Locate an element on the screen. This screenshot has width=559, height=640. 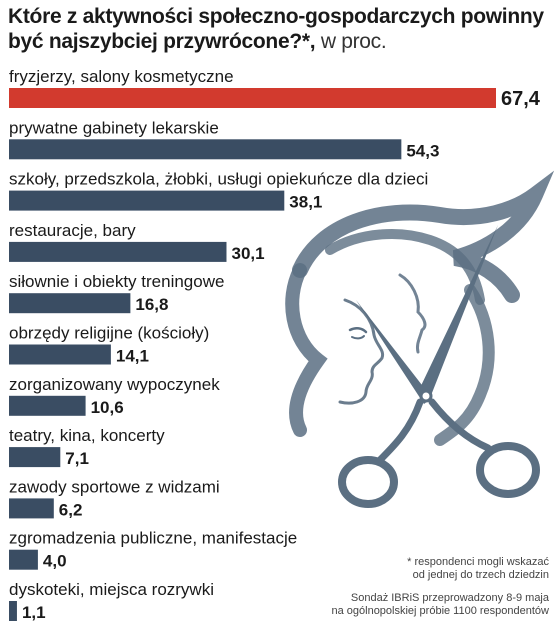
category-label: zawody sportowe z widzami is located at coordinates (114, 486).